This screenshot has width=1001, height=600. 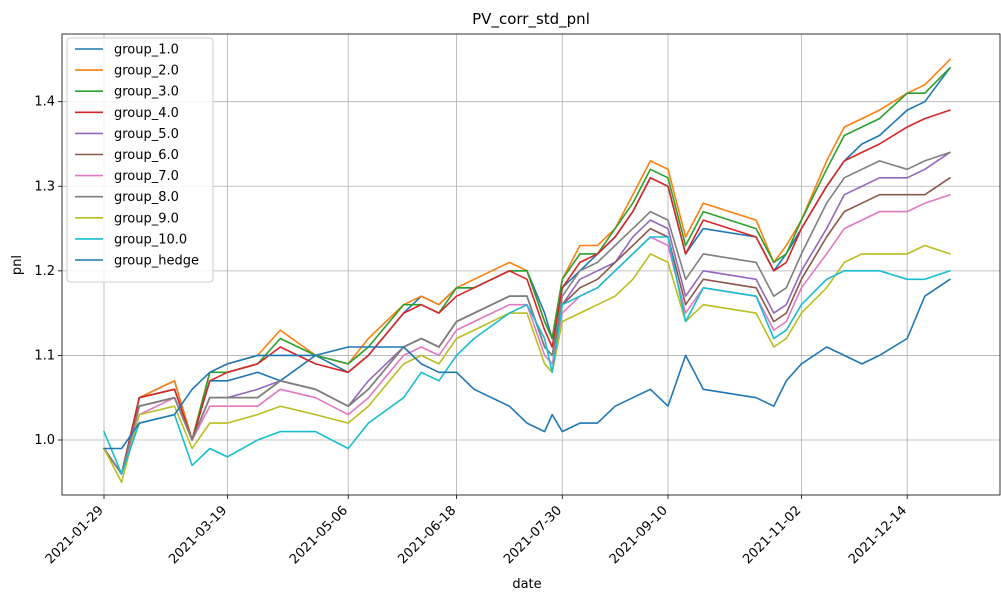 What do you see at coordinates (146, 155) in the screenshot?
I see `legend-label: group_6.0` at bounding box center [146, 155].